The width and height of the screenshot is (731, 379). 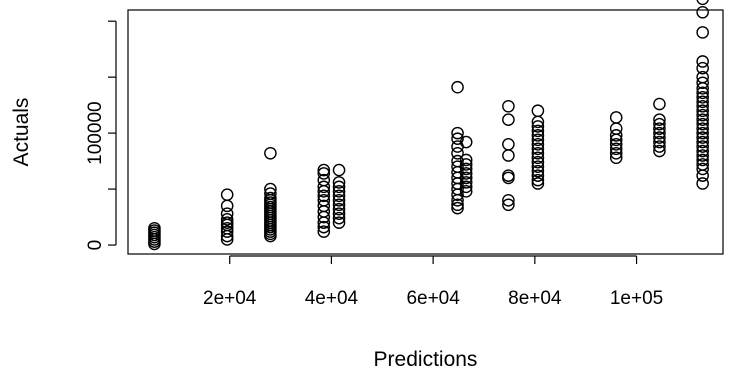 I want to click on x-tick-label: 1e+05, so click(x=636, y=298).